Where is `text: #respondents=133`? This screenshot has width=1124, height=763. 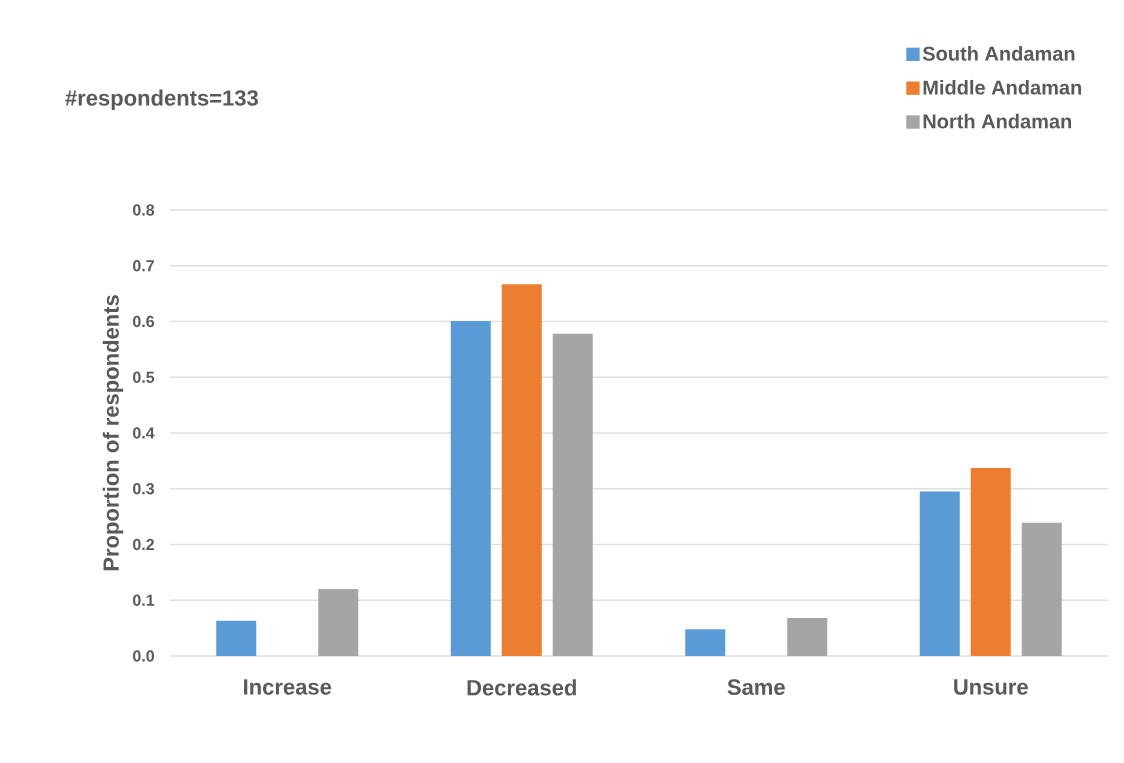 text: #respondents=133 is located at coordinates (161, 100).